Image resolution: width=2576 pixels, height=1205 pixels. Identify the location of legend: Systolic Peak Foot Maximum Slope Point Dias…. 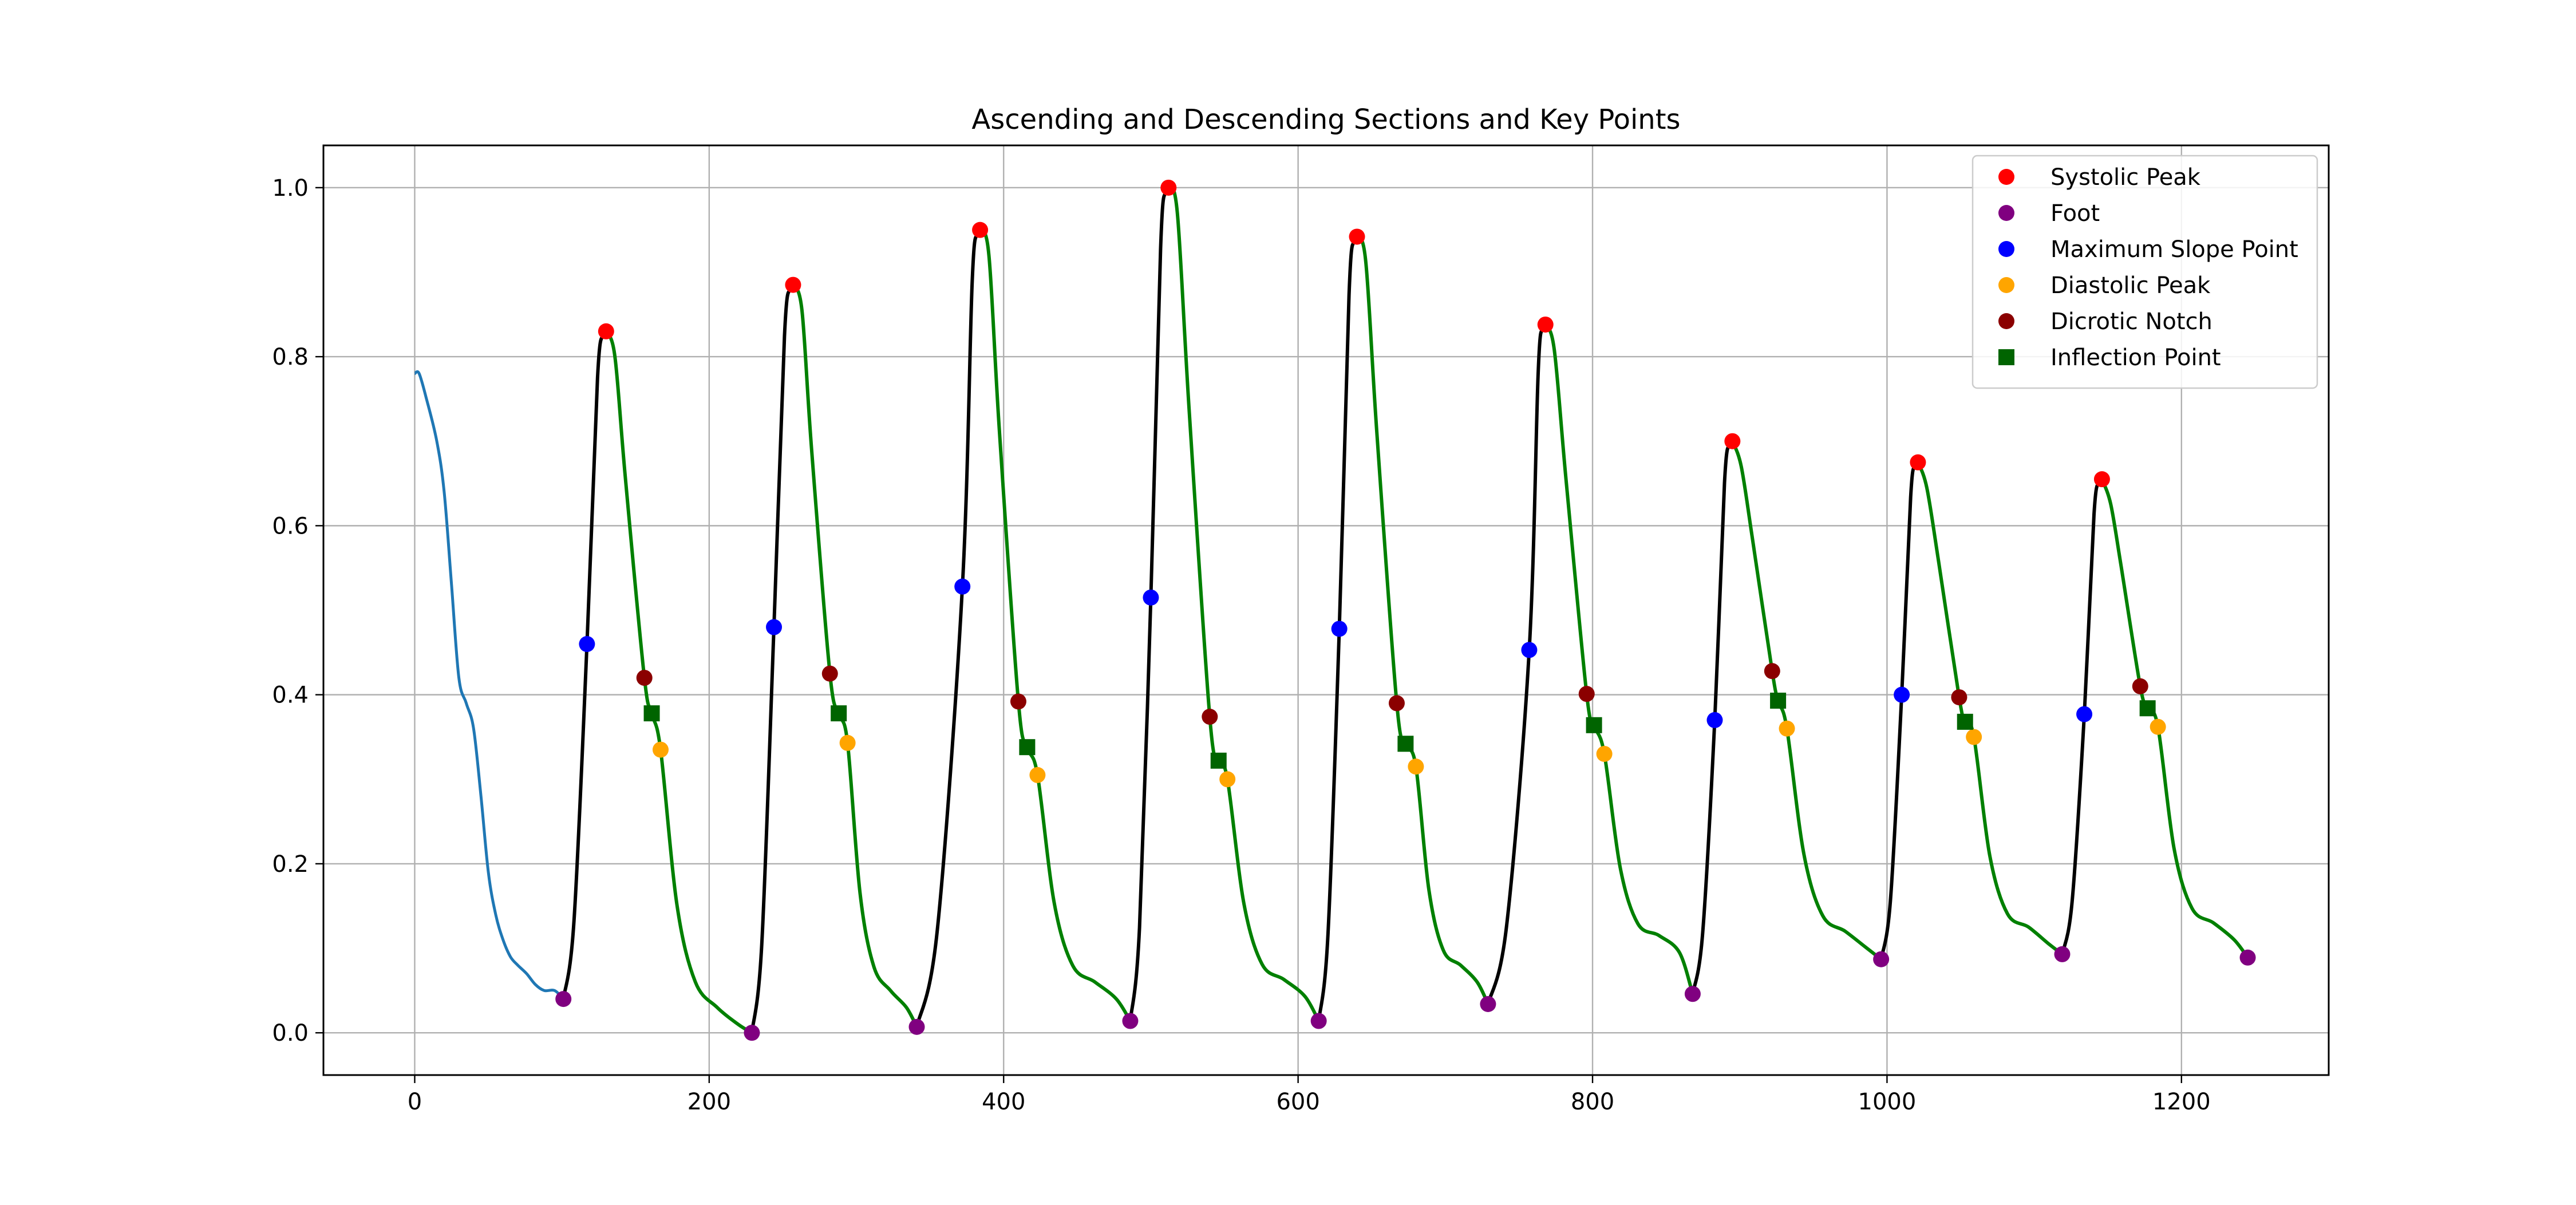
(2144, 272).